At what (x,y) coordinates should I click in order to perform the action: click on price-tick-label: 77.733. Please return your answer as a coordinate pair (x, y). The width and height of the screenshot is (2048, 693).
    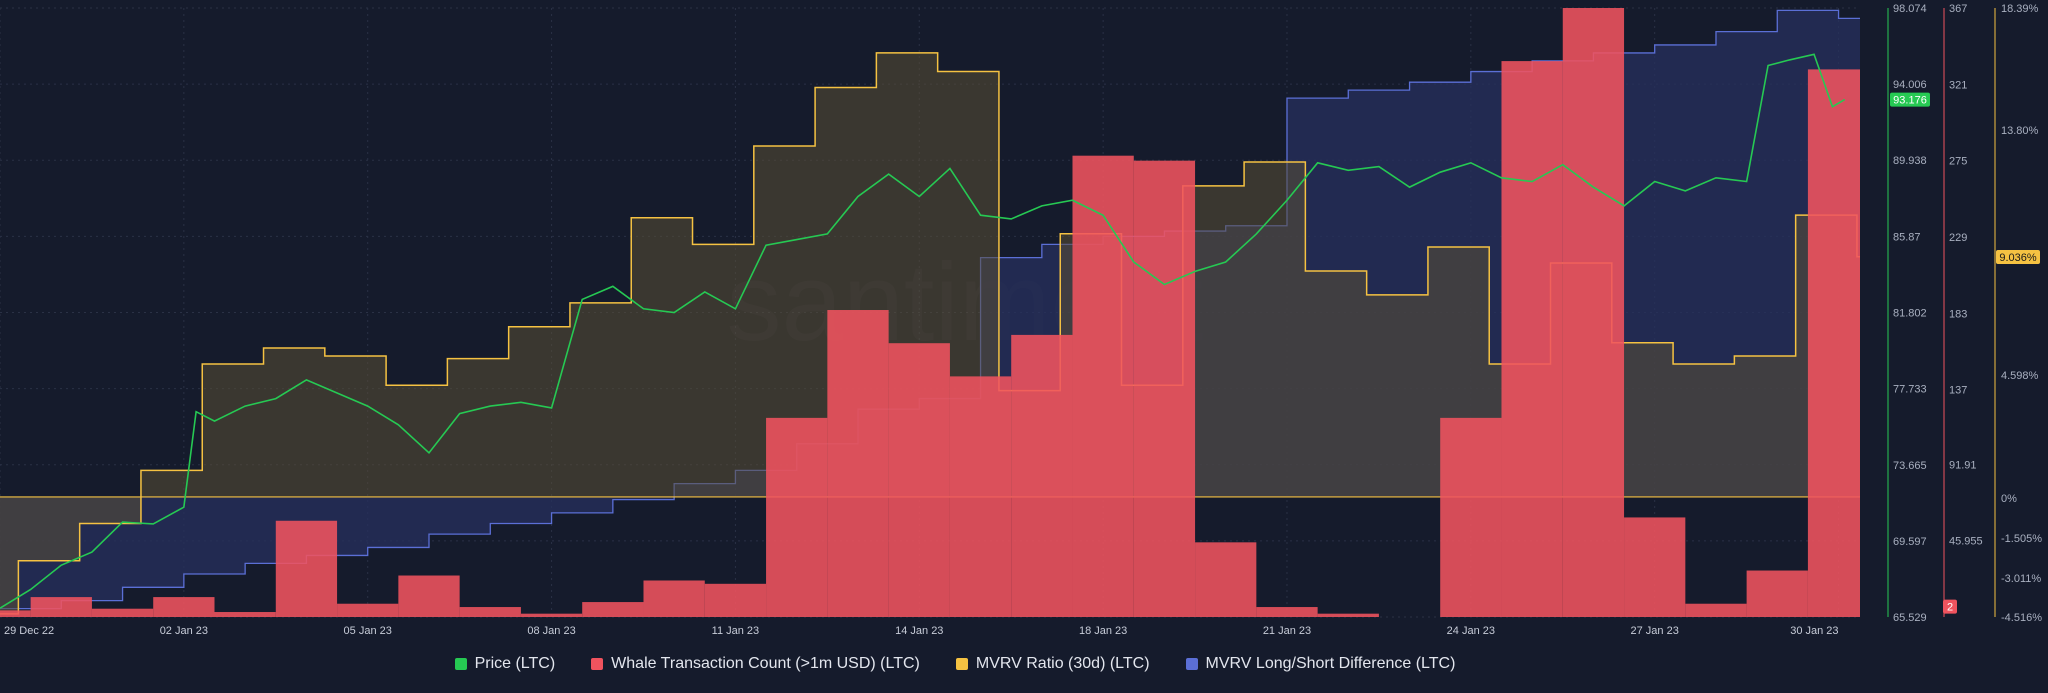
    Looking at the image, I should click on (1910, 390).